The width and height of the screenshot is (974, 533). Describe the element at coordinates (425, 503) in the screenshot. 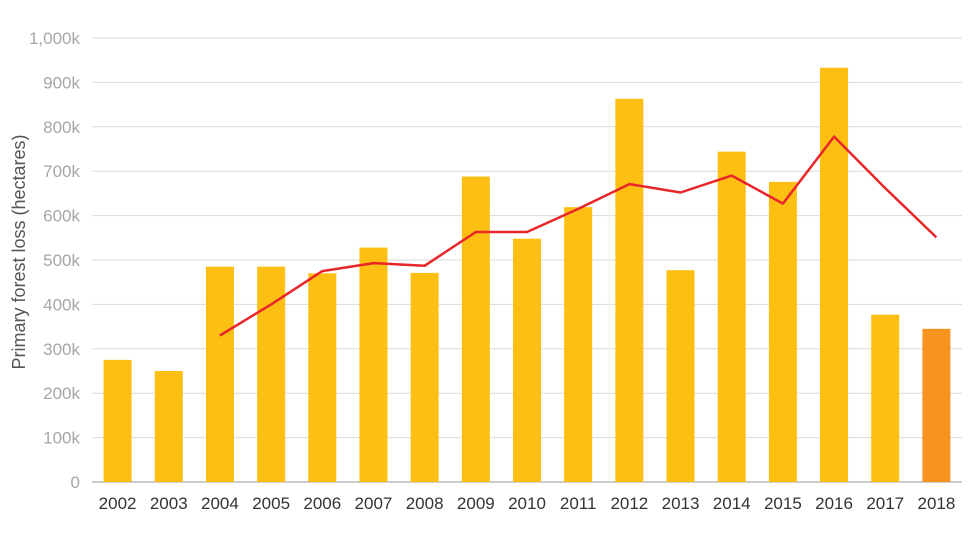

I see `x-tick-label: 2008` at that location.